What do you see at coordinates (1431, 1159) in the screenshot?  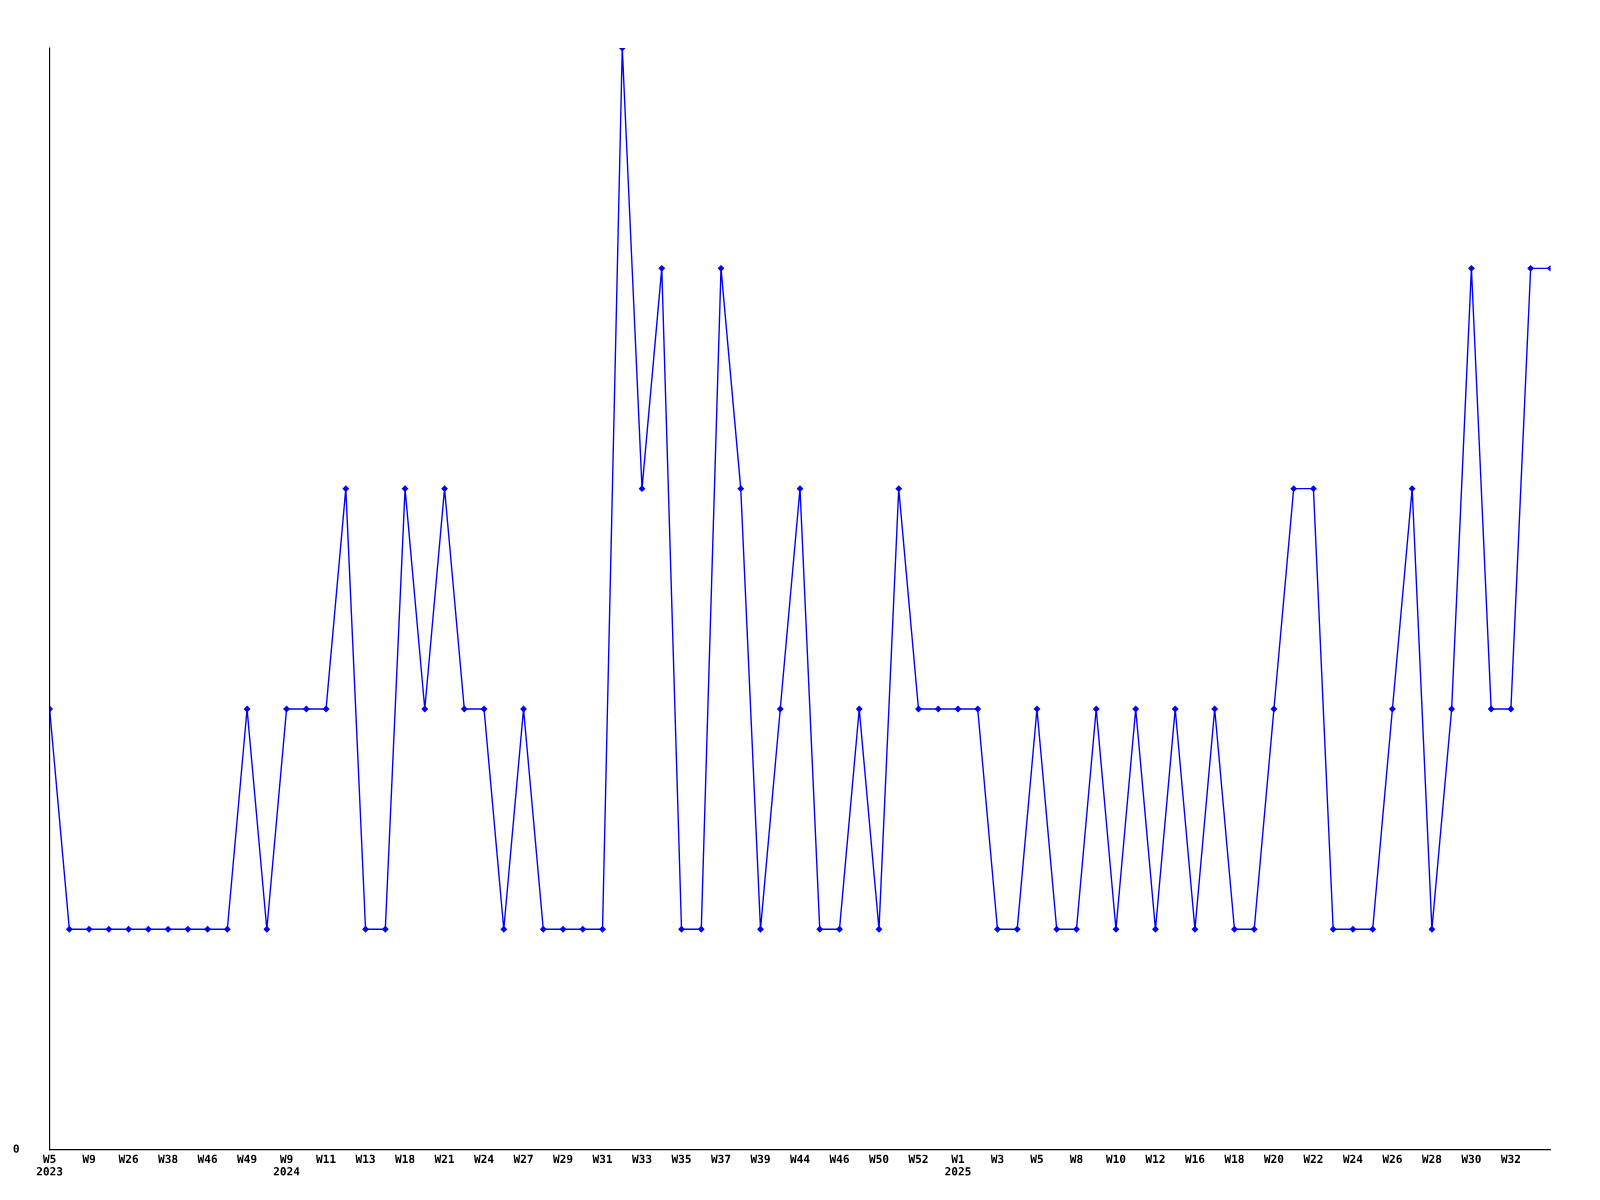 I see `x-tick-label: W28` at bounding box center [1431, 1159].